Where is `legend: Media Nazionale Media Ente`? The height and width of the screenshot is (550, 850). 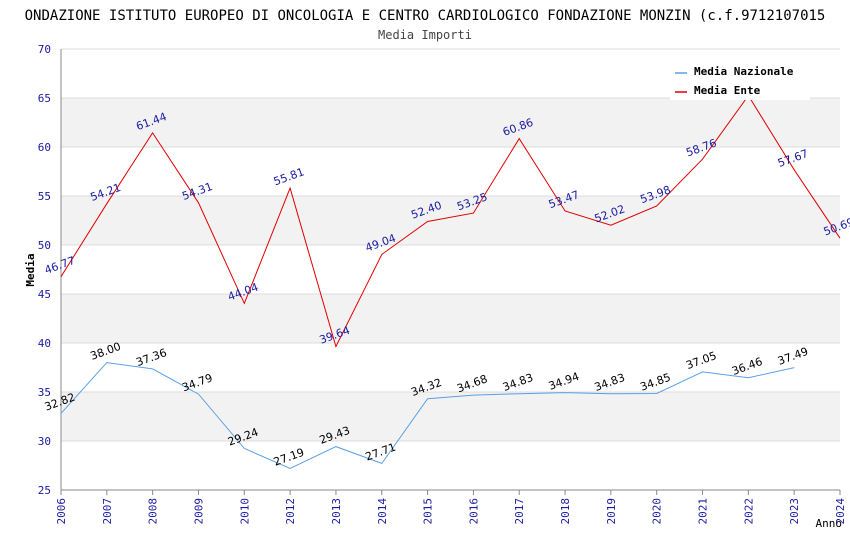
legend: Media Nazionale Media Ente is located at coordinates (740, 80).